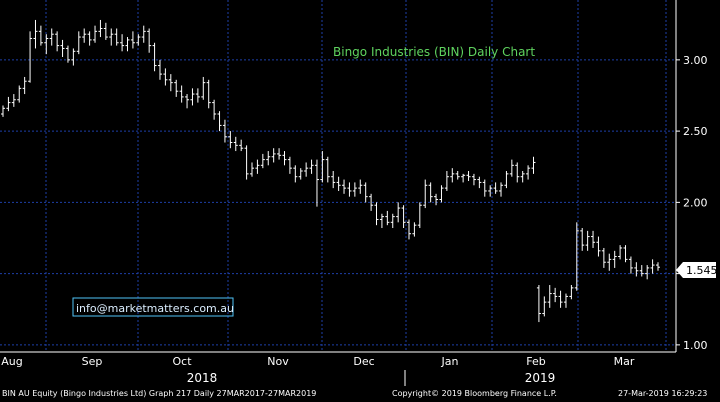 The width and height of the screenshot is (720, 402). I want to click on x-tick-label: Mar, so click(624, 361).